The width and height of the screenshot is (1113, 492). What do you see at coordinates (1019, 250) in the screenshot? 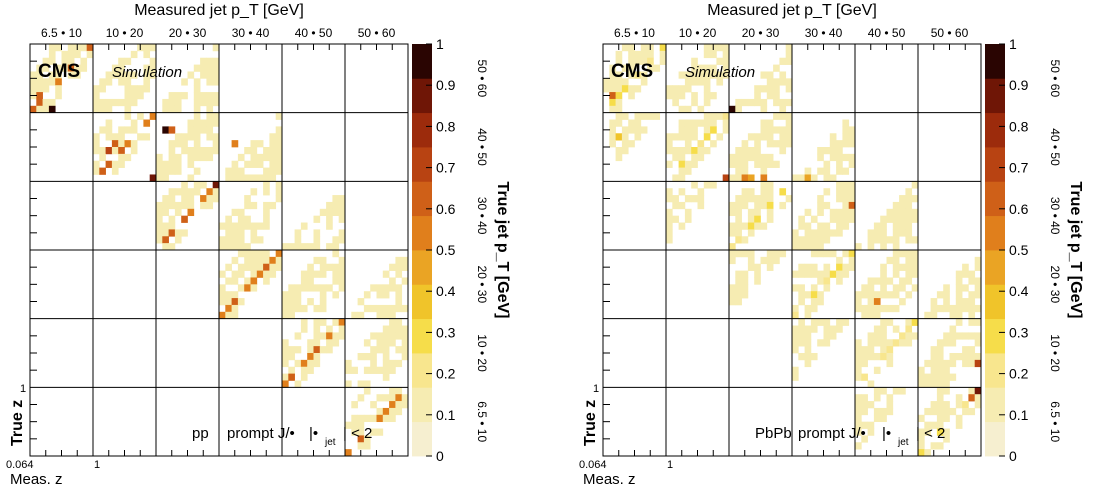
I see `colorbar-tick-label: 0.5` at bounding box center [1019, 250].